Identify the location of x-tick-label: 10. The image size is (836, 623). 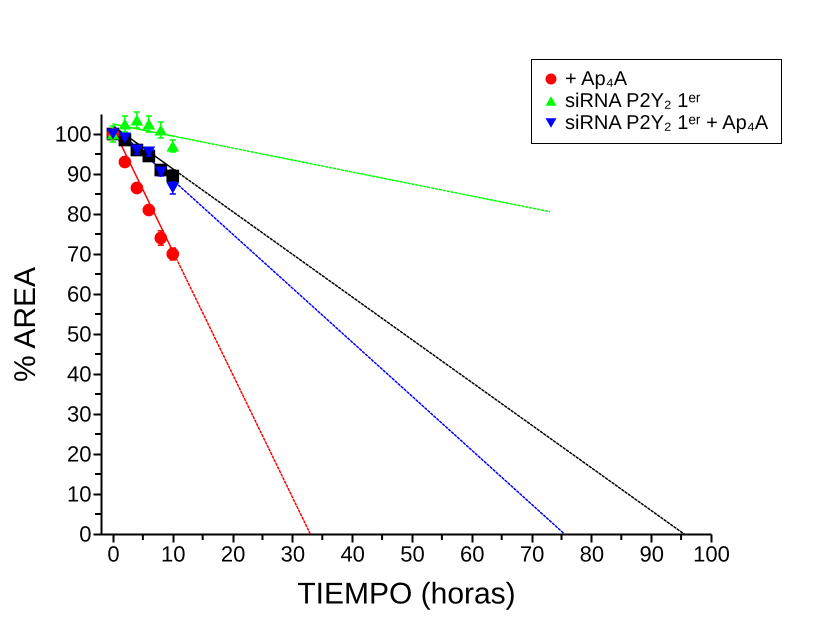
(173, 554).